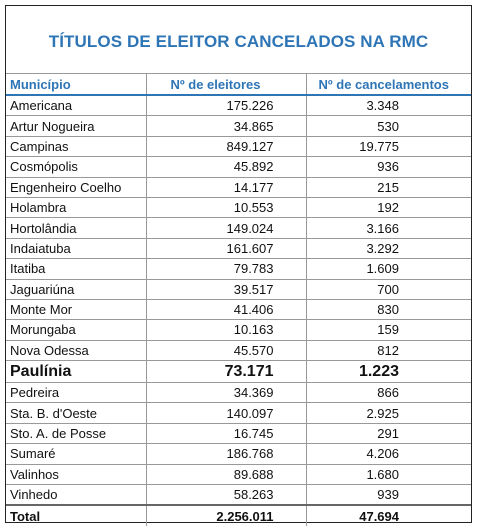 The width and height of the screenshot is (481, 529). I want to click on cancellations: 4.206, so click(388, 454).